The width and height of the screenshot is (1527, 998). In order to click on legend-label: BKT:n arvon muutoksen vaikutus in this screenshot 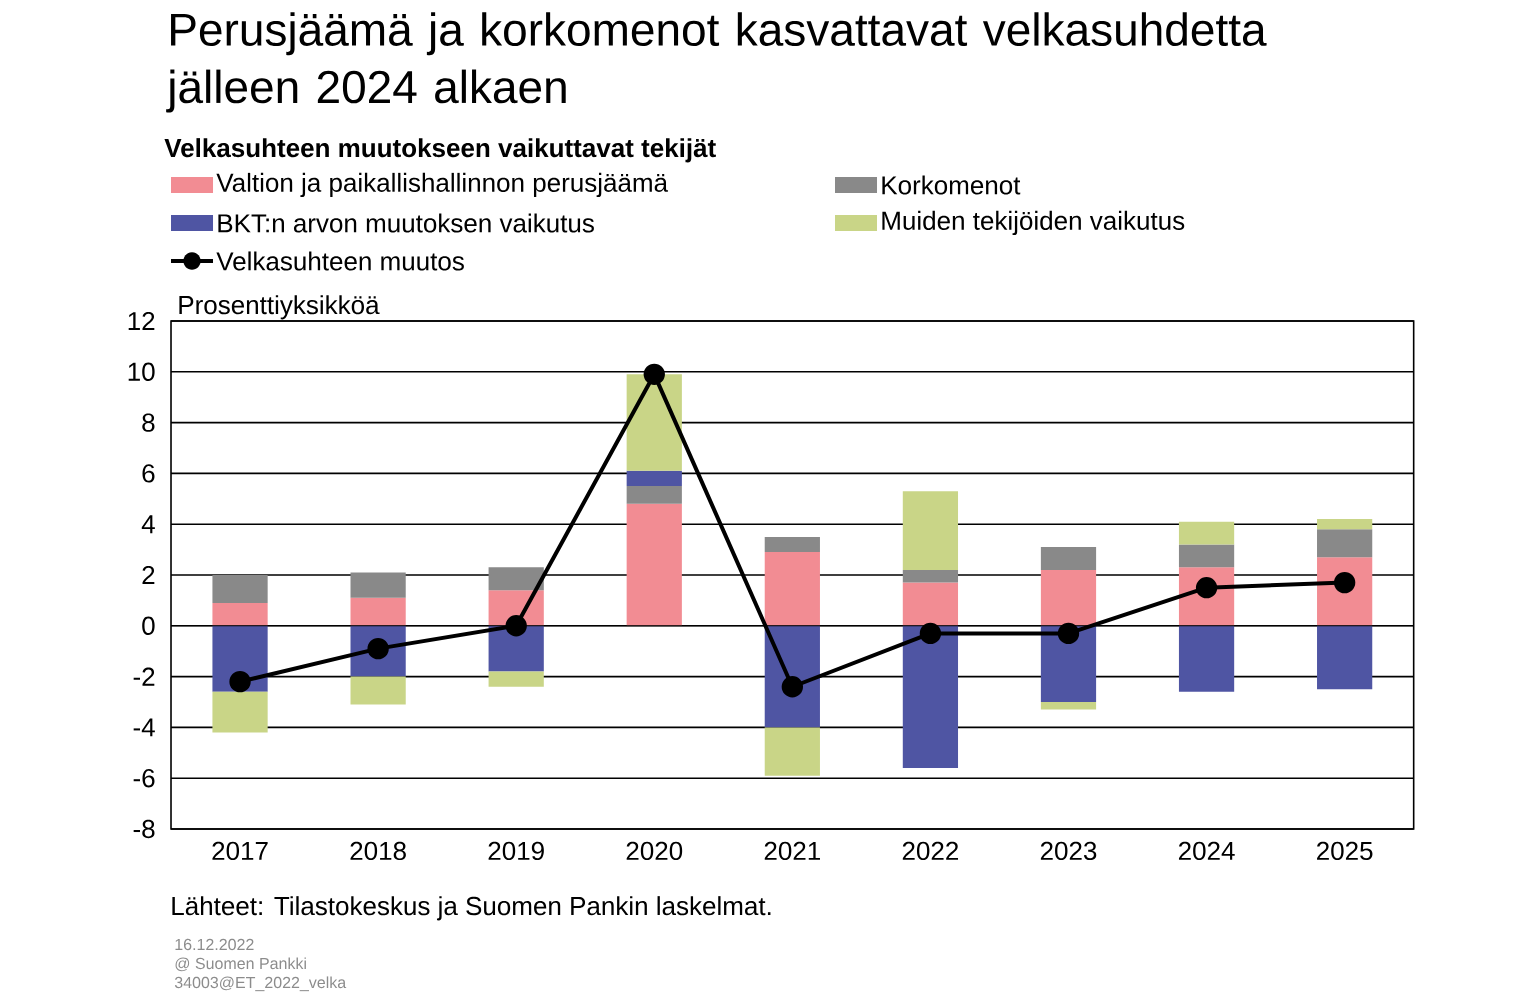, I will do `click(406, 223)`.